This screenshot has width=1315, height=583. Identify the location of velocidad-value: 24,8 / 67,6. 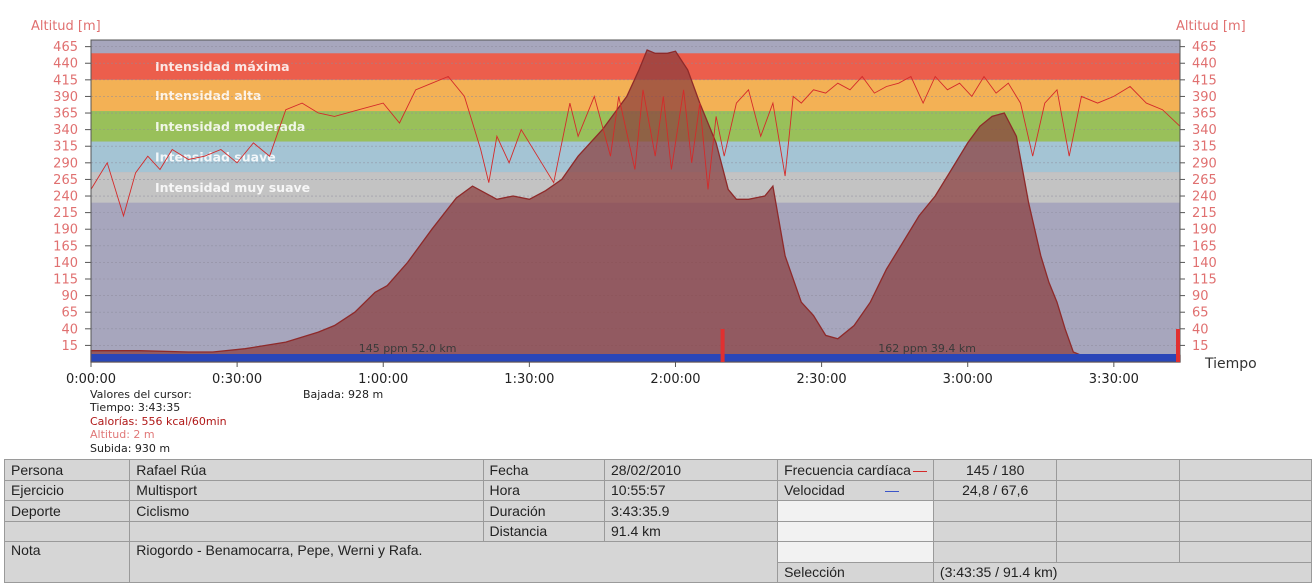
(995, 490).